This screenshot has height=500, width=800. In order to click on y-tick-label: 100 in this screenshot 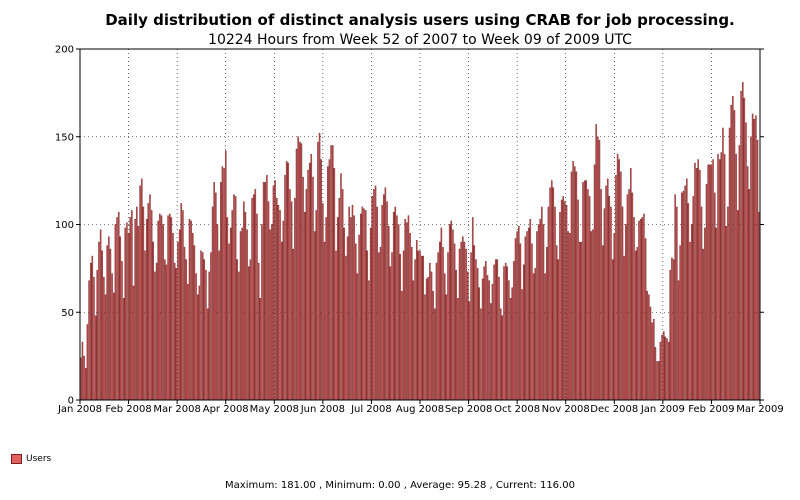, I will do `click(64, 225)`.